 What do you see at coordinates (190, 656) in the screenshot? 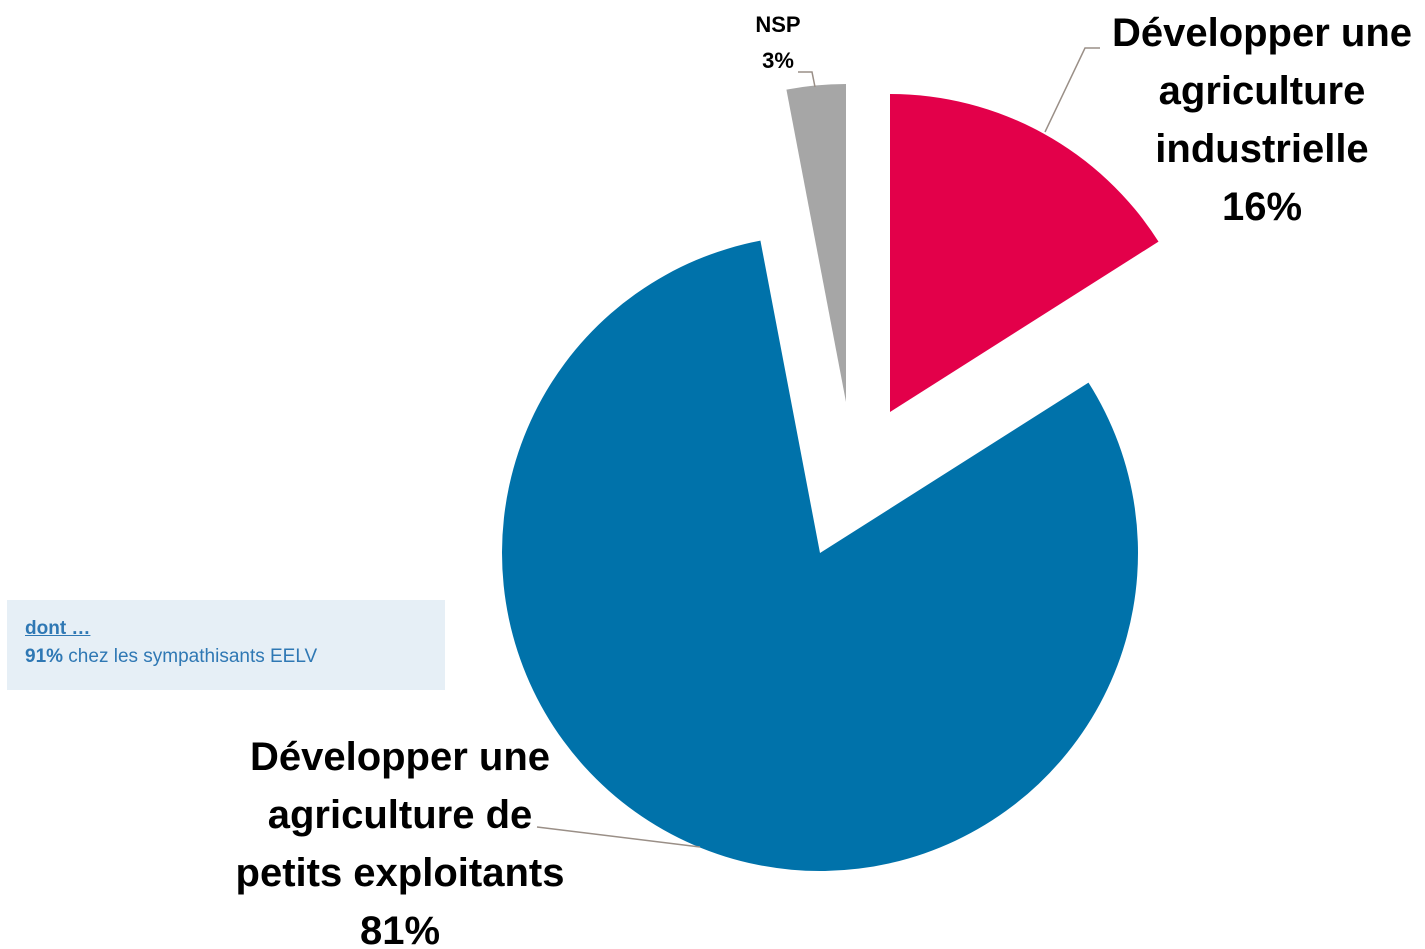
I see `note-text: chez les sympathisants EELV` at bounding box center [190, 656].